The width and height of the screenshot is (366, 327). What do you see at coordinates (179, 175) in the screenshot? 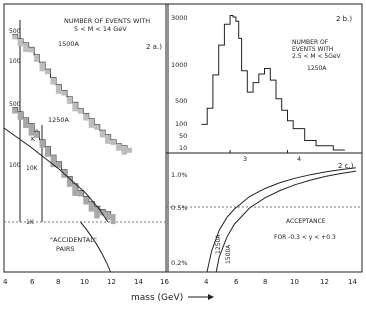
I see `c-ytick-1.0: 1.0%` at bounding box center [179, 175].